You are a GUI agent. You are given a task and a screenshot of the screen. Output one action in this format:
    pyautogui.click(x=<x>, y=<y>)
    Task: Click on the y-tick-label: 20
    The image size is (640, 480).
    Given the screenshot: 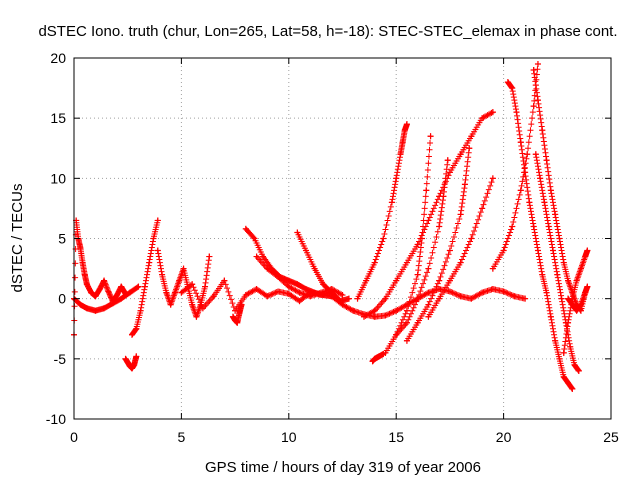 What is the action you would take?
    pyautogui.click(x=58, y=58)
    